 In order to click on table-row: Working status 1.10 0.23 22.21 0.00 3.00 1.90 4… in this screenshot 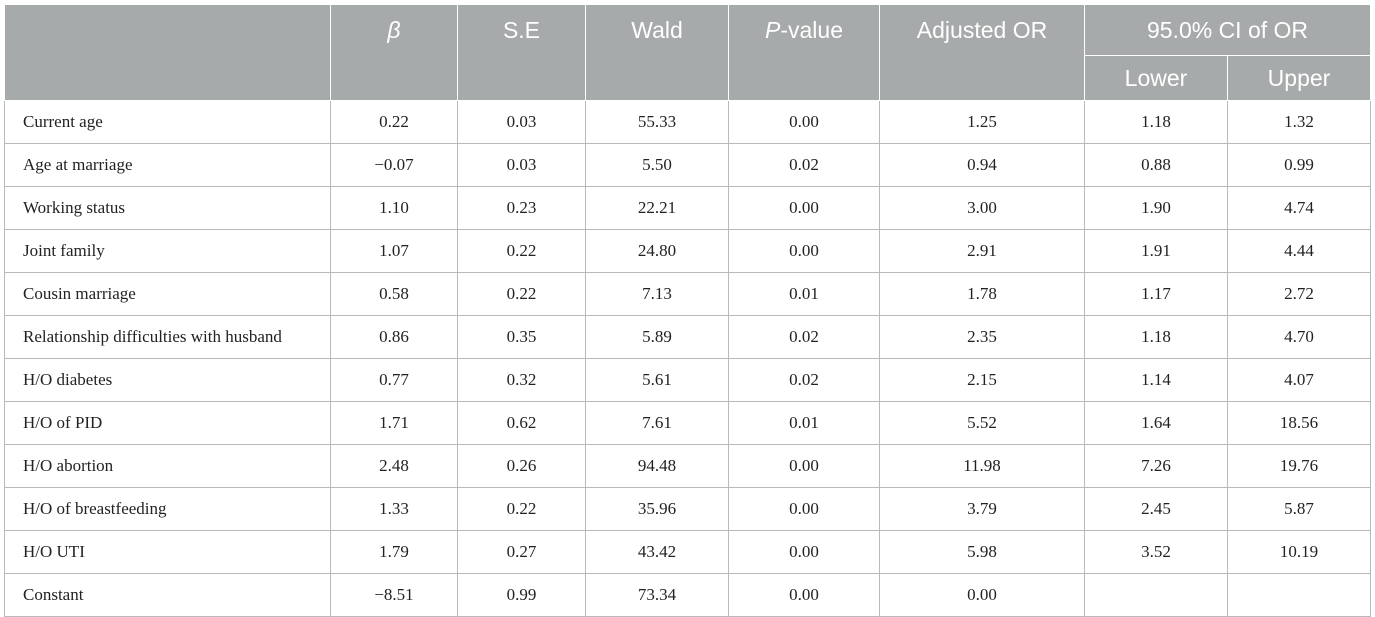, I will do `click(688, 208)`.